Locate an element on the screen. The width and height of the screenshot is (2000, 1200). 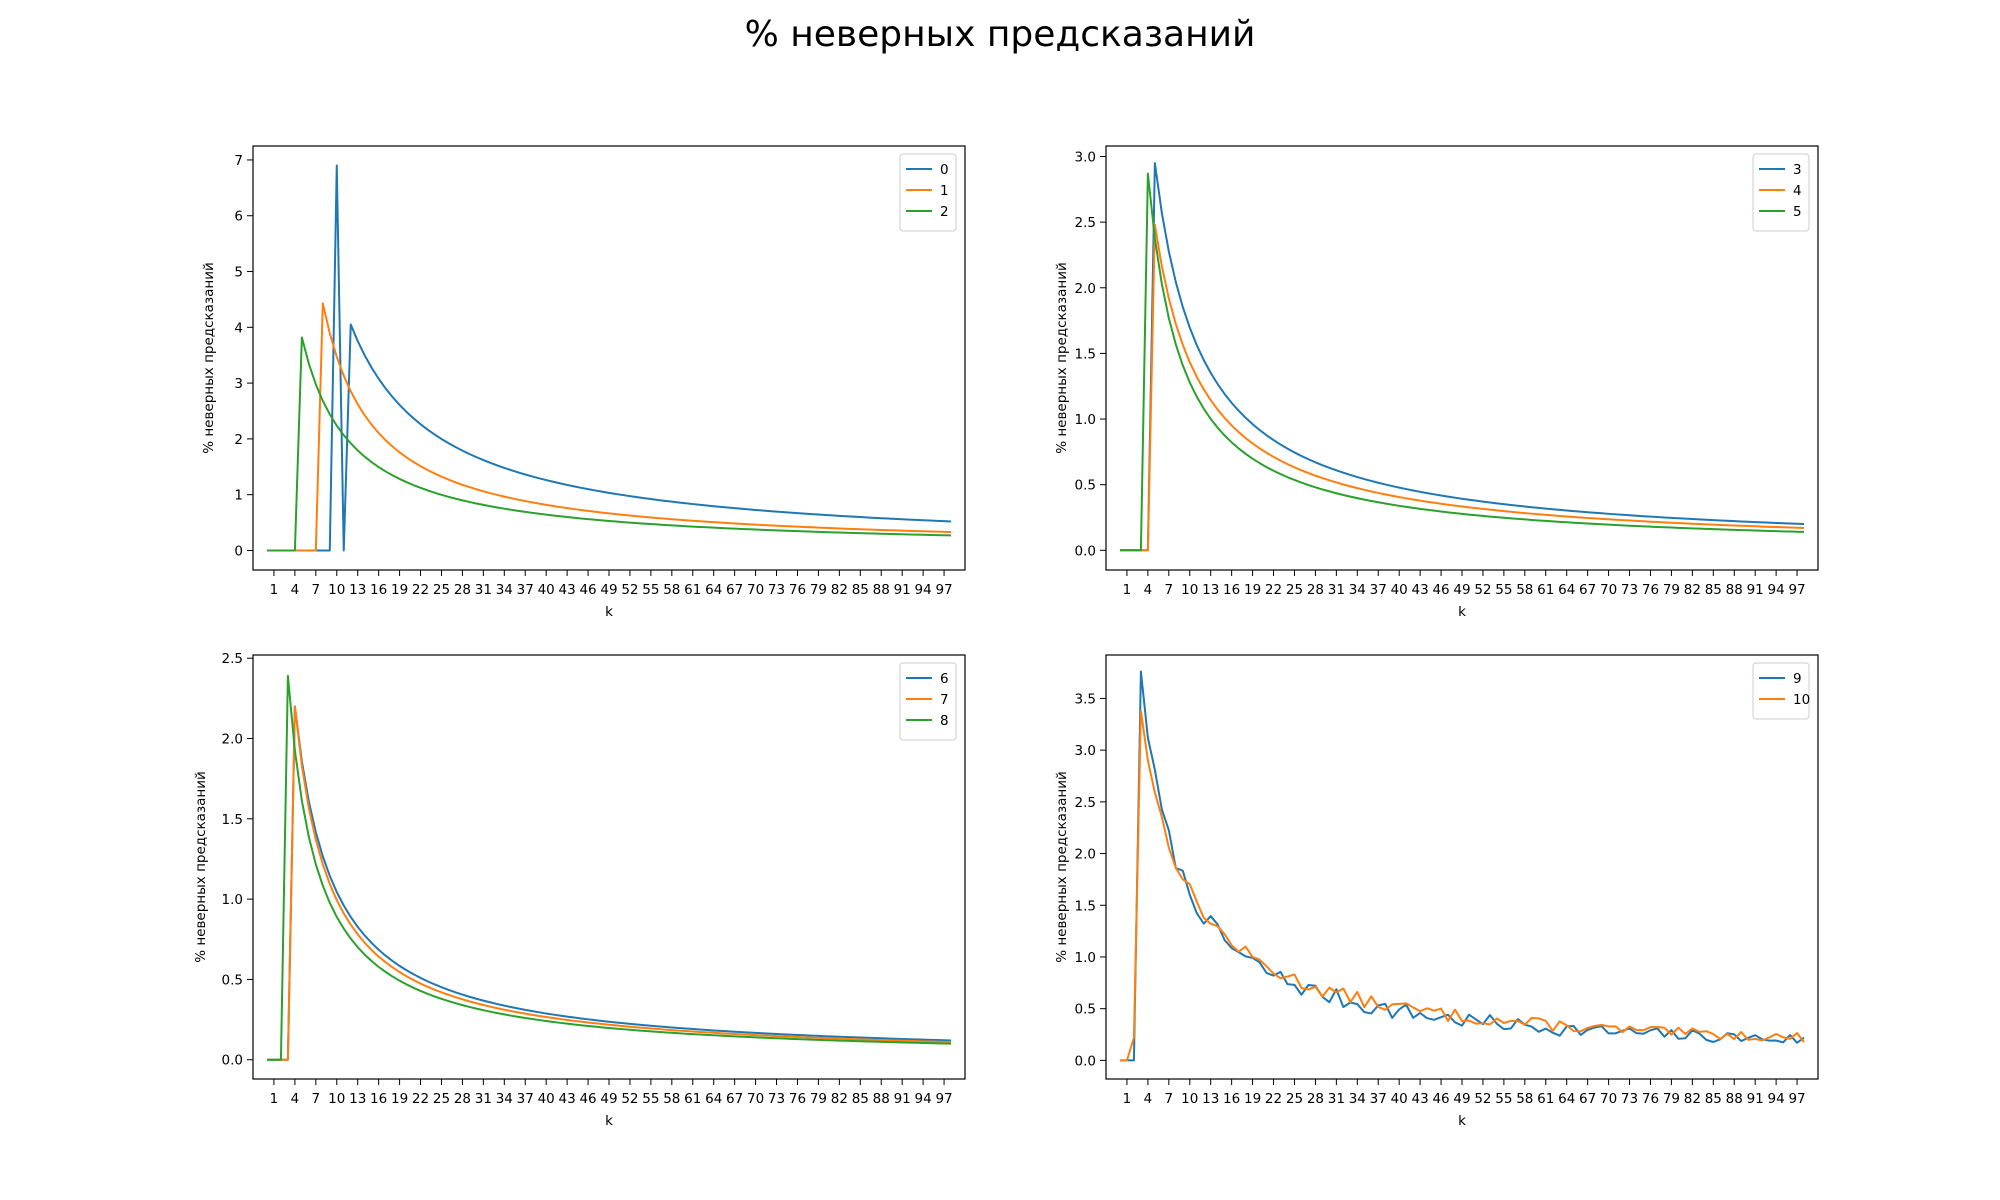
legend: 0 1 2 is located at coordinates (928, 192).